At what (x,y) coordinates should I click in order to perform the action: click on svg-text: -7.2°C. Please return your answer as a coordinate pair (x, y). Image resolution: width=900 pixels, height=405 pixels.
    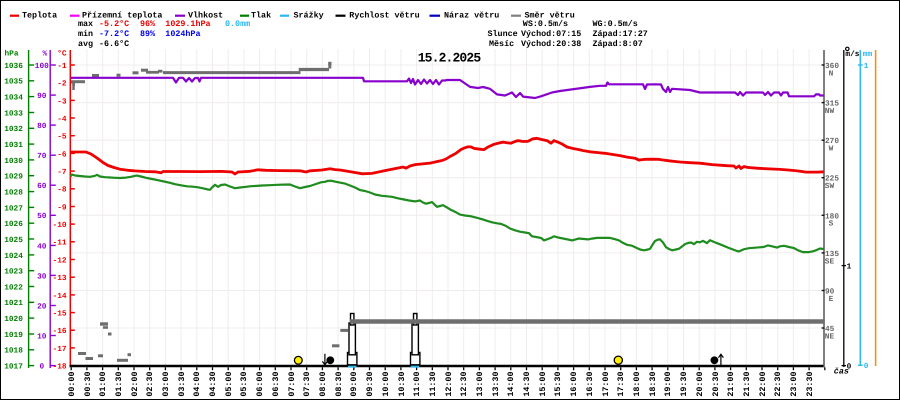
    Looking at the image, I should click on (114, 34).